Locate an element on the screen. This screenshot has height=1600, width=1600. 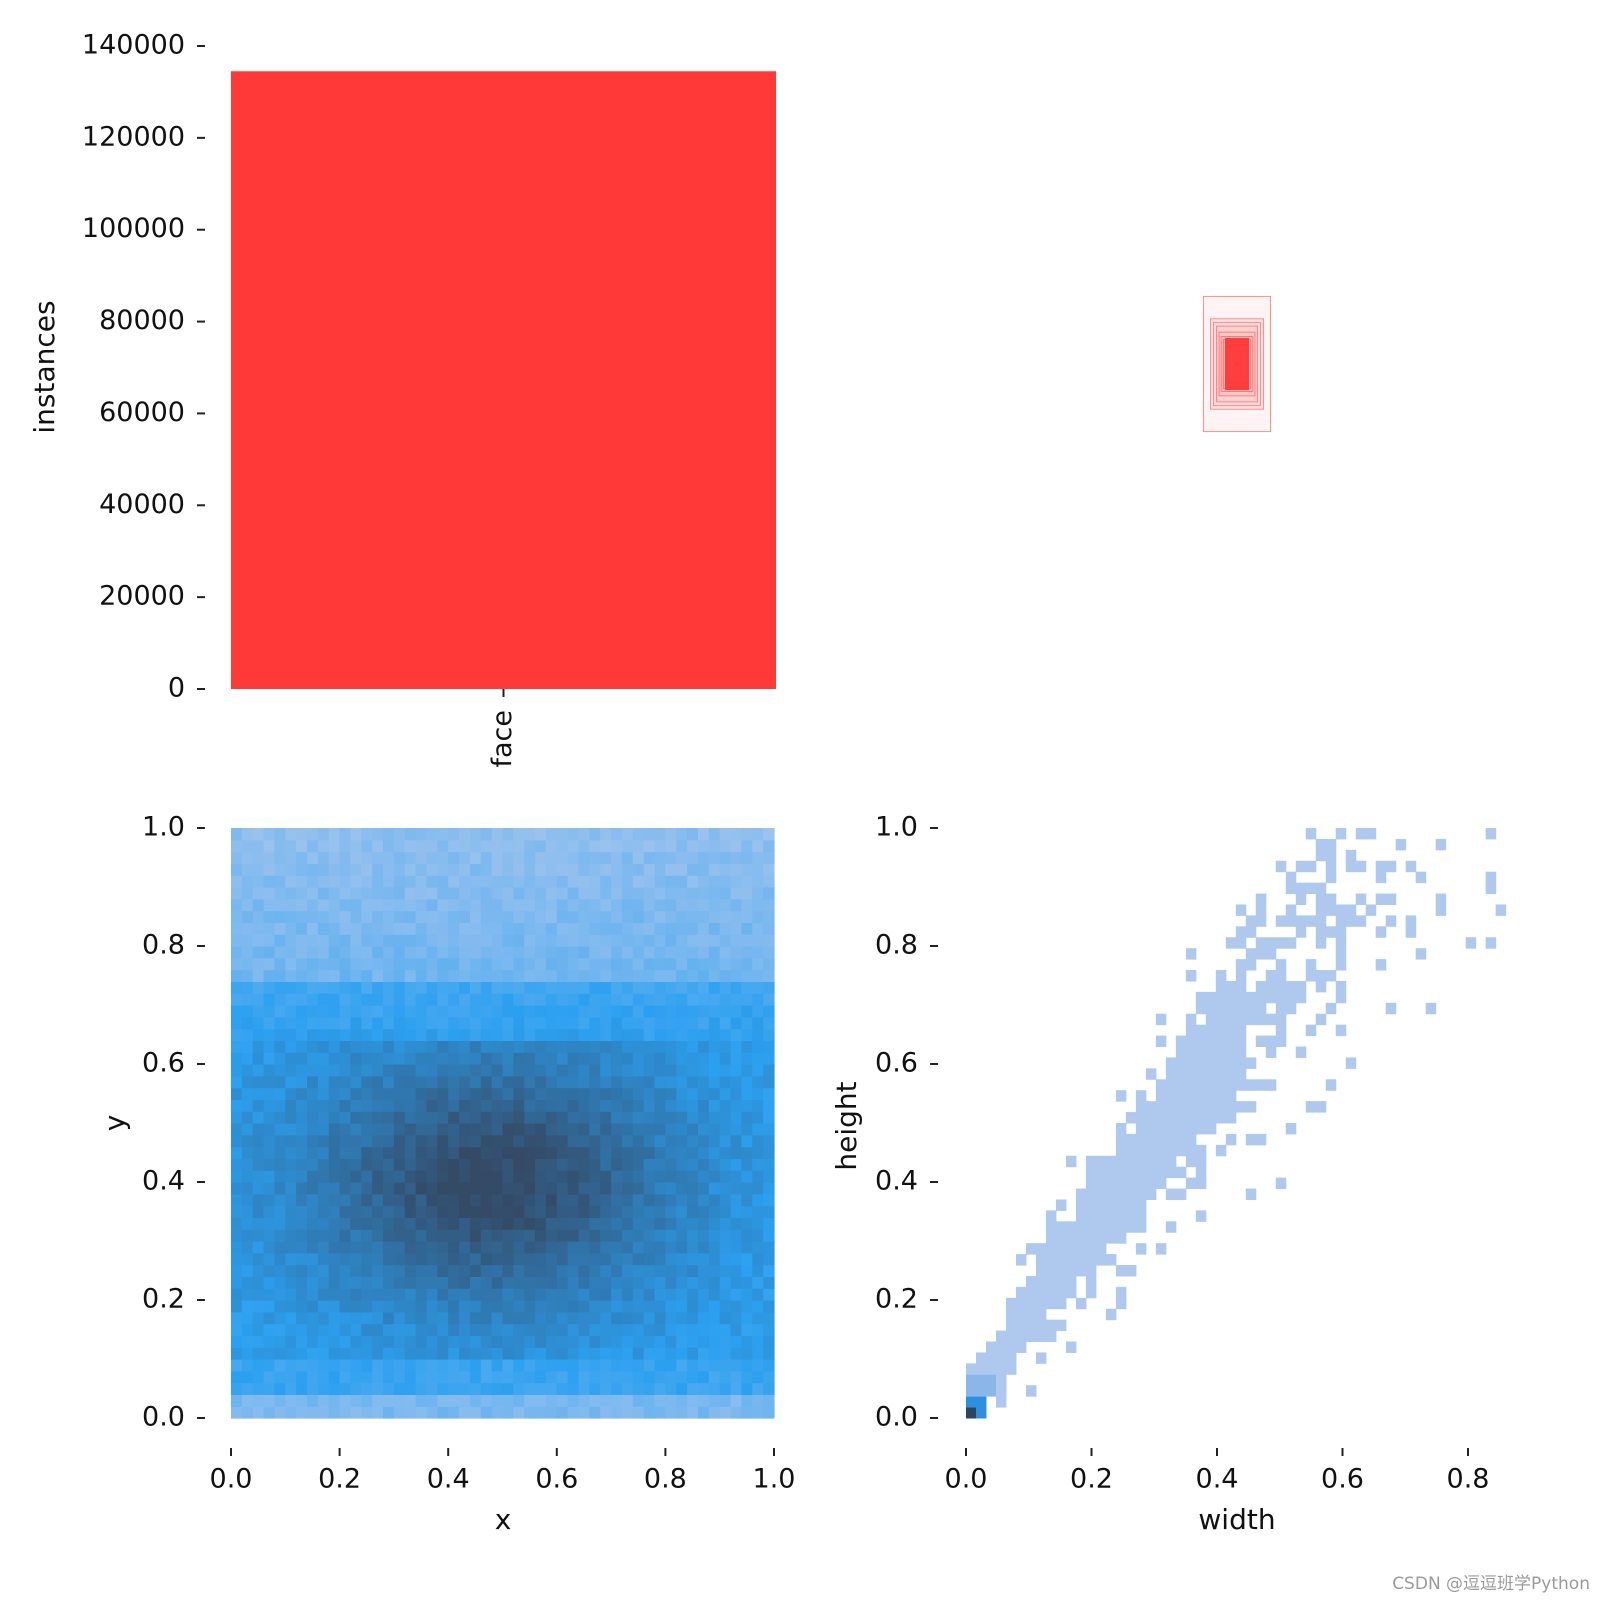
box-overlay-plot is located at coordinates (1237, 364).